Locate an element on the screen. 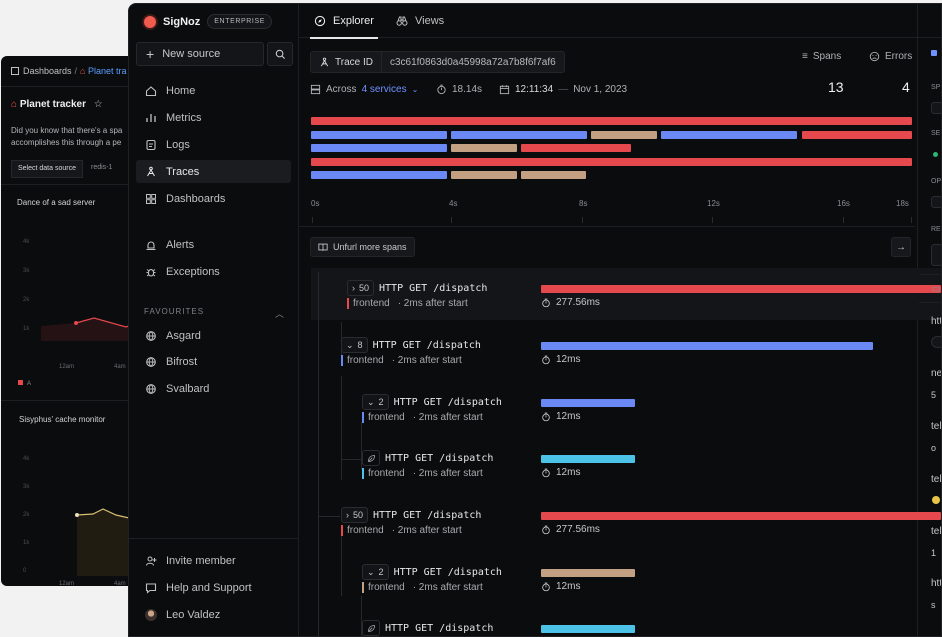 The height and width of the screenshot is (637, 942). chevron-right-icon: › is located at coordinates (353, 288).